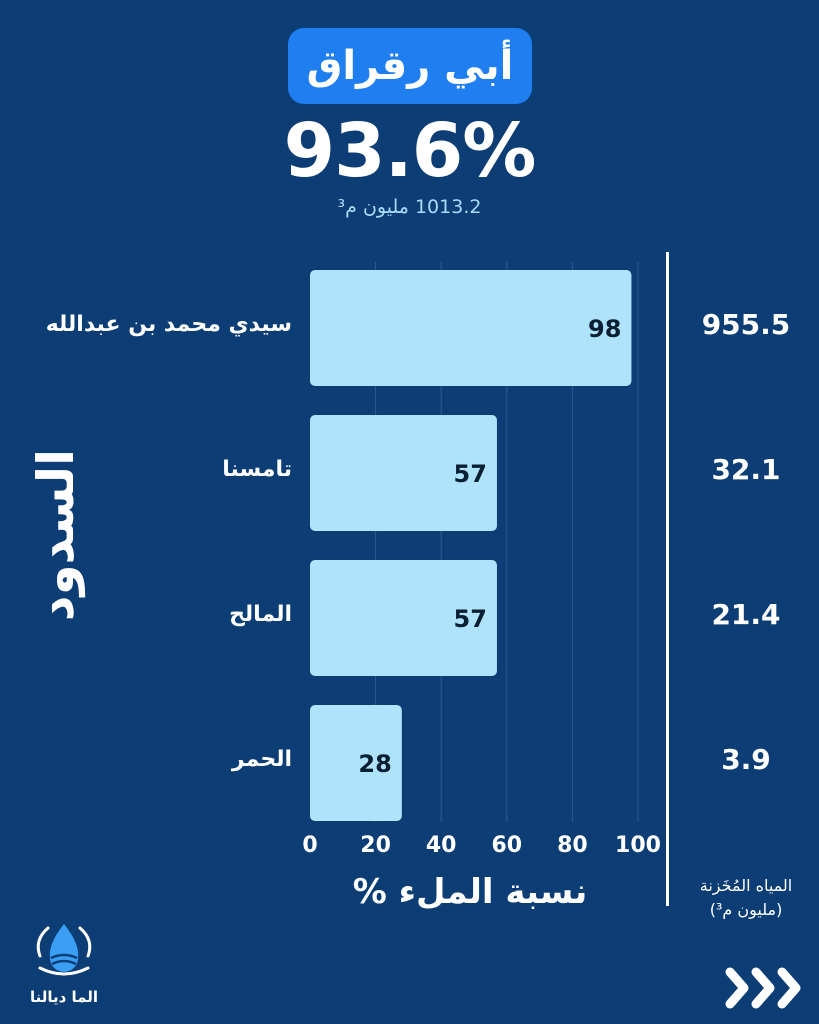 This screenshot has width=819, height=1024. Describe the element at coordinates (64, 950) in the screenshot. I see `water-drop-hands-icon` at that location.